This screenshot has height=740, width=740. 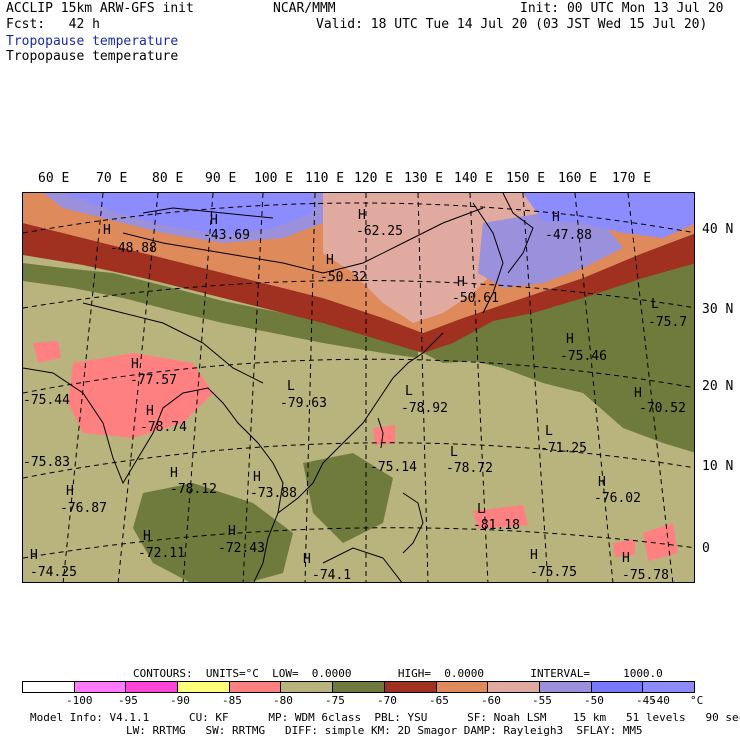 What do you see at coordinates (161, 553) in the screenshot?
I see `extremum-value: -72.11` at bounding box center [161, 553].